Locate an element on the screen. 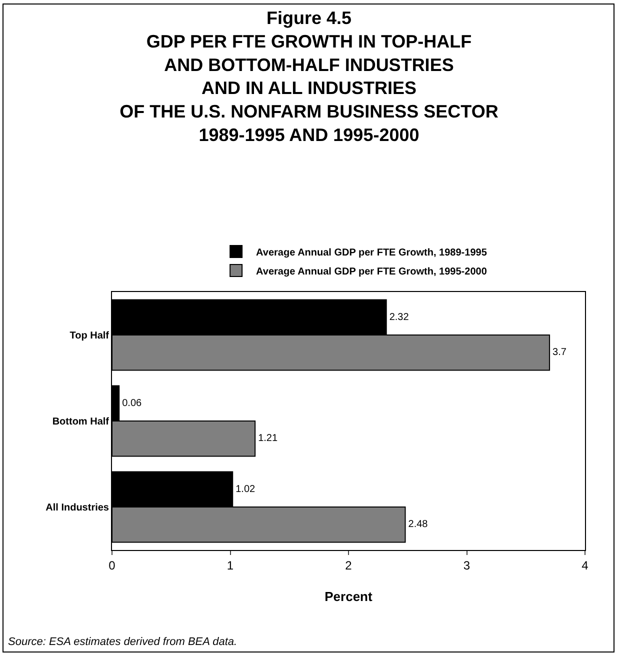 The width and height of the screenshot is (618, 656). data-label: 3.7 is located at coordinates (559, 352).